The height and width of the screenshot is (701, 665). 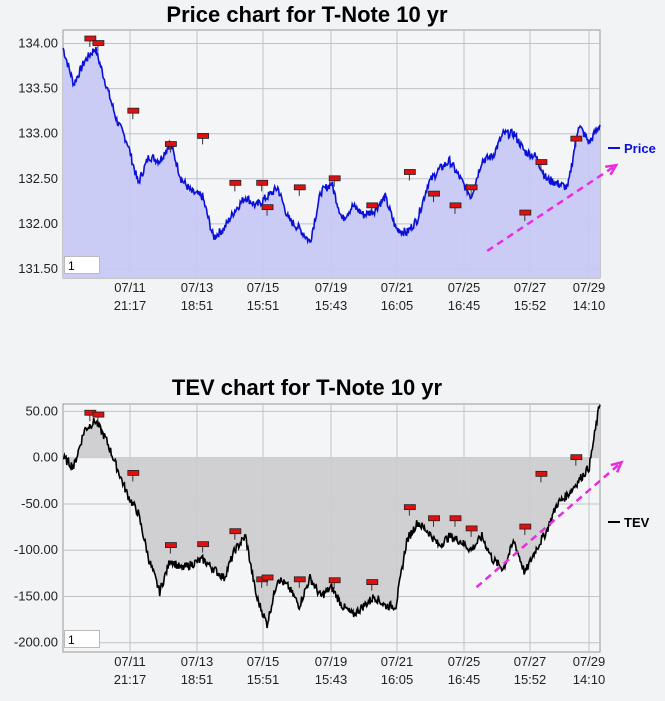 I want to click on y-tick-label: 134.00, so click(x=38, y=43).